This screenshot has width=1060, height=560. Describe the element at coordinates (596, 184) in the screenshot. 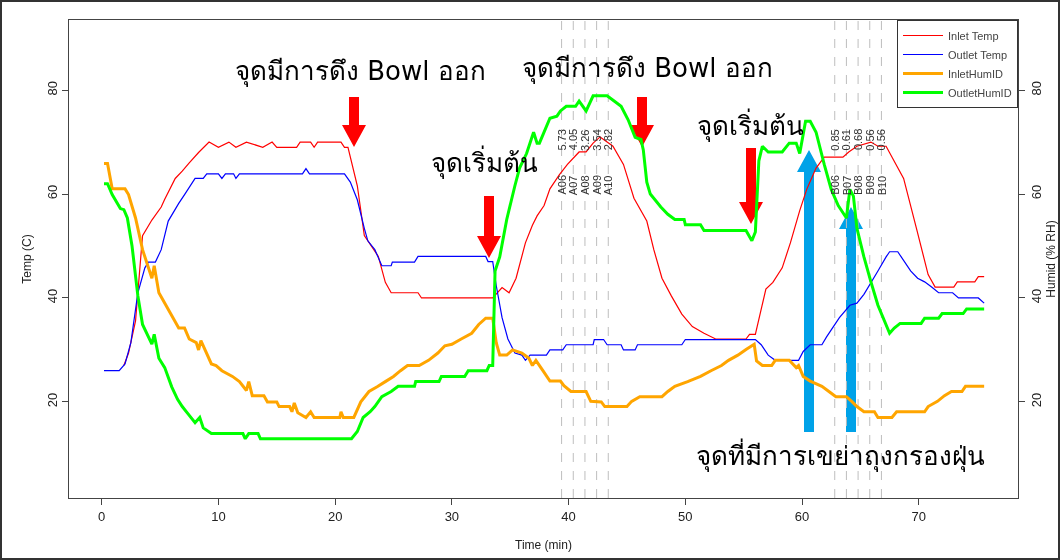

I see `ref-line-label: A09` at that location.